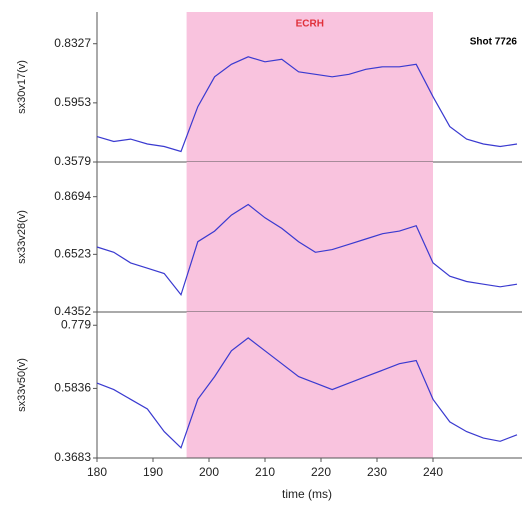 The image size is (525, 510). Describe the element at coordinates (377, 472) in the screenshot. I see `x-tick-label: 230` at that location.